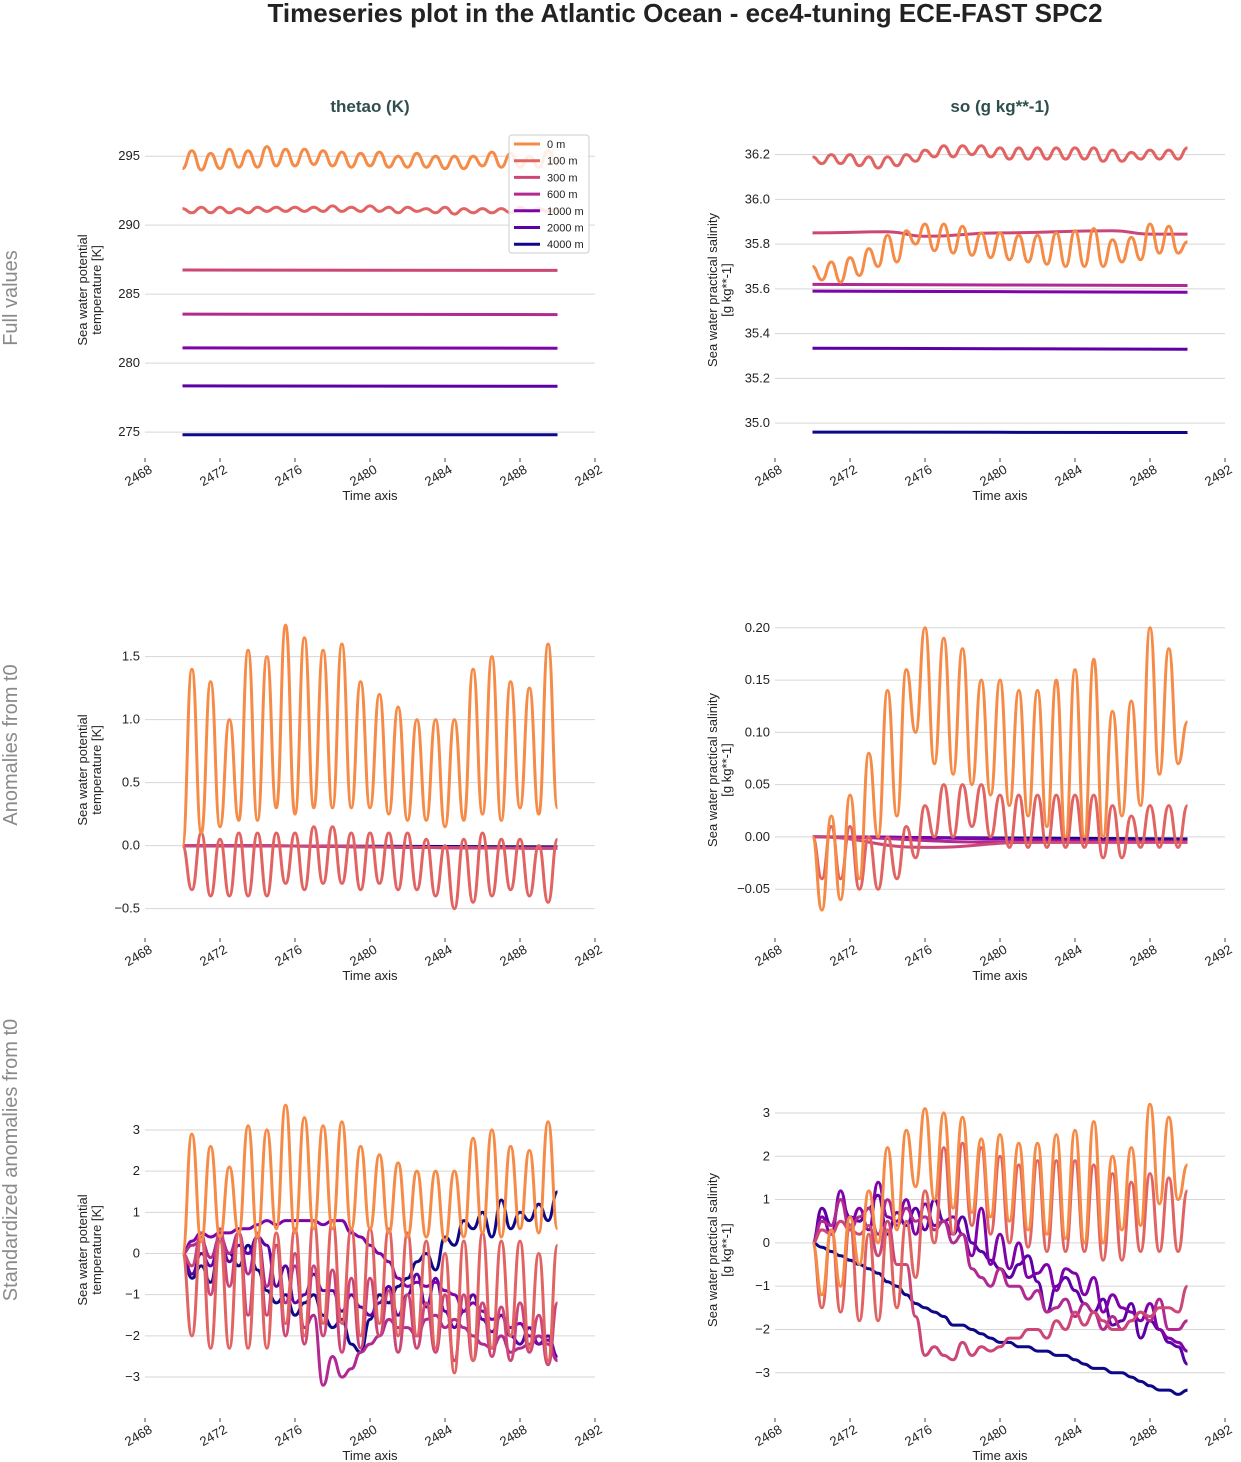 The width and height of the screenshot is (1241, 1462). I want to click on y-tick-label: −2, so click(132, 1335).